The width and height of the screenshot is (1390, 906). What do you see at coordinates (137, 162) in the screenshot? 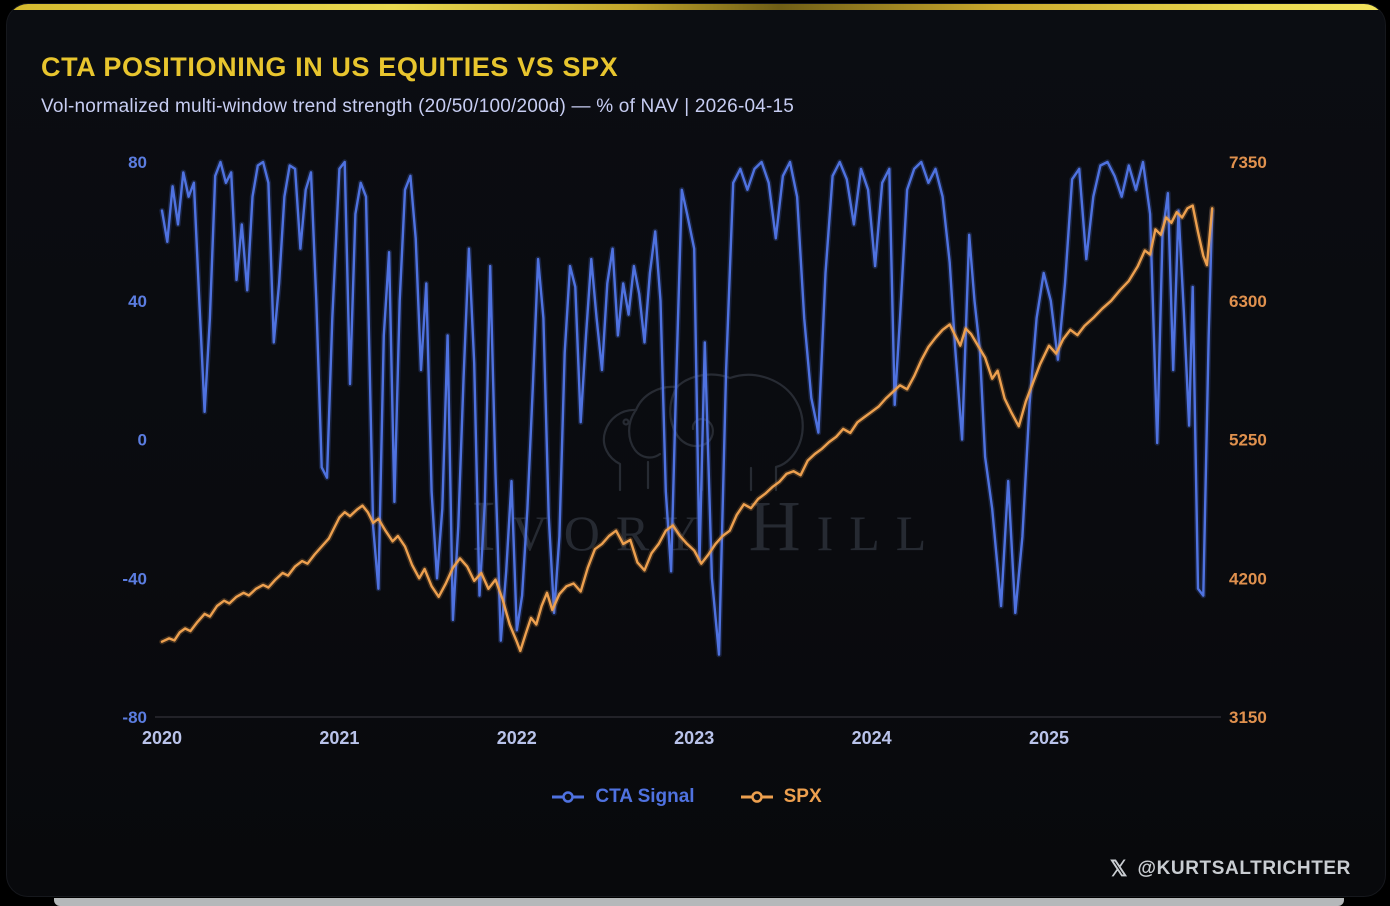
I see `y-left-tick: 80` at bounding box center [137, 162].